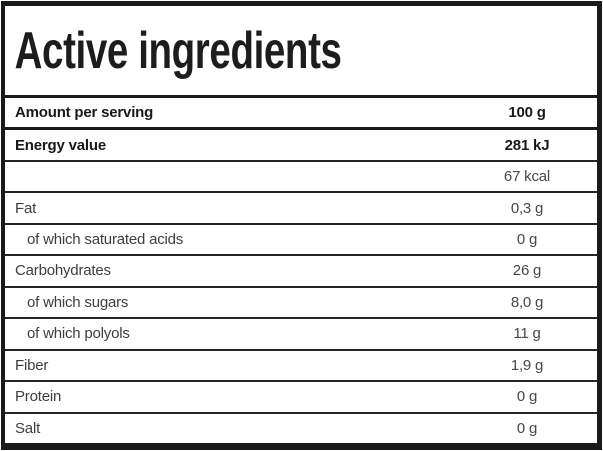 This screenshot has width=603, height=451. I want to click on row-label: Carbohydrates, so click(63, 271).